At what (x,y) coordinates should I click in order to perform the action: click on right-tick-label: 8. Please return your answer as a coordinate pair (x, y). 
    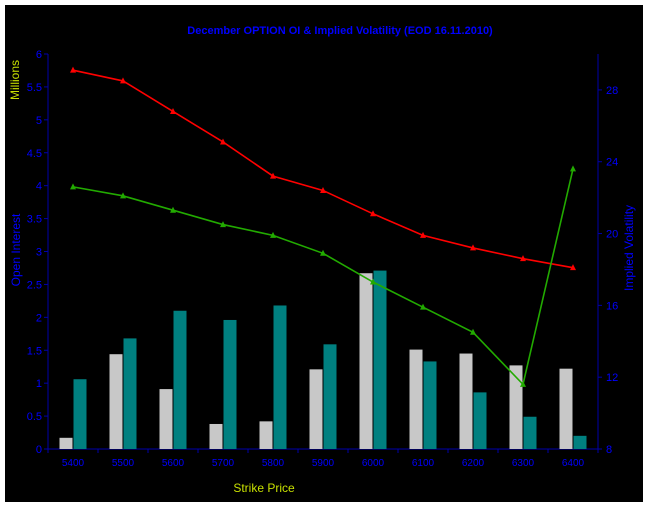
    Looking at the image, I should click on (609, 450).